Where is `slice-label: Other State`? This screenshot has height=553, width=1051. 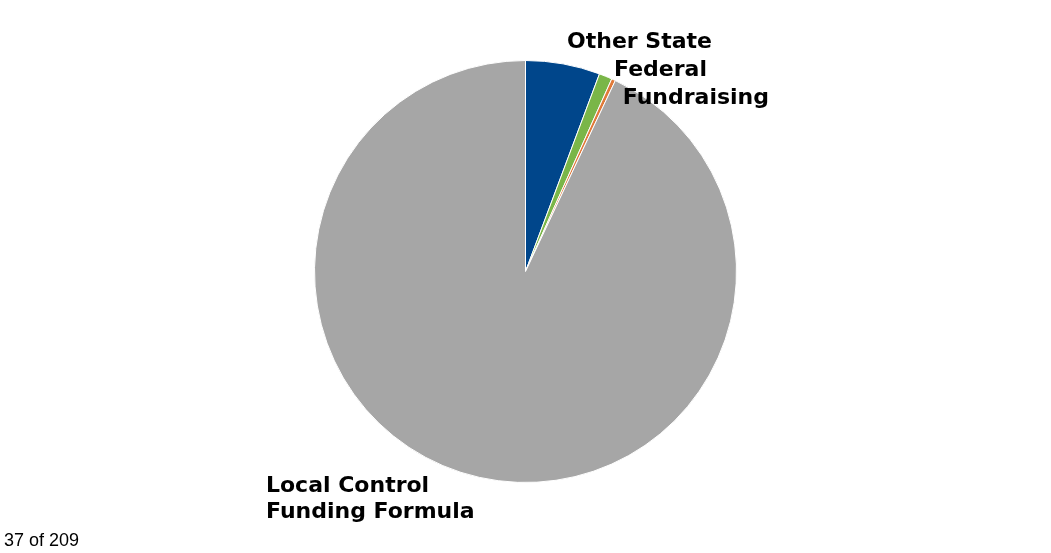
slice-label: Other State is located at coordinates (639, 40).